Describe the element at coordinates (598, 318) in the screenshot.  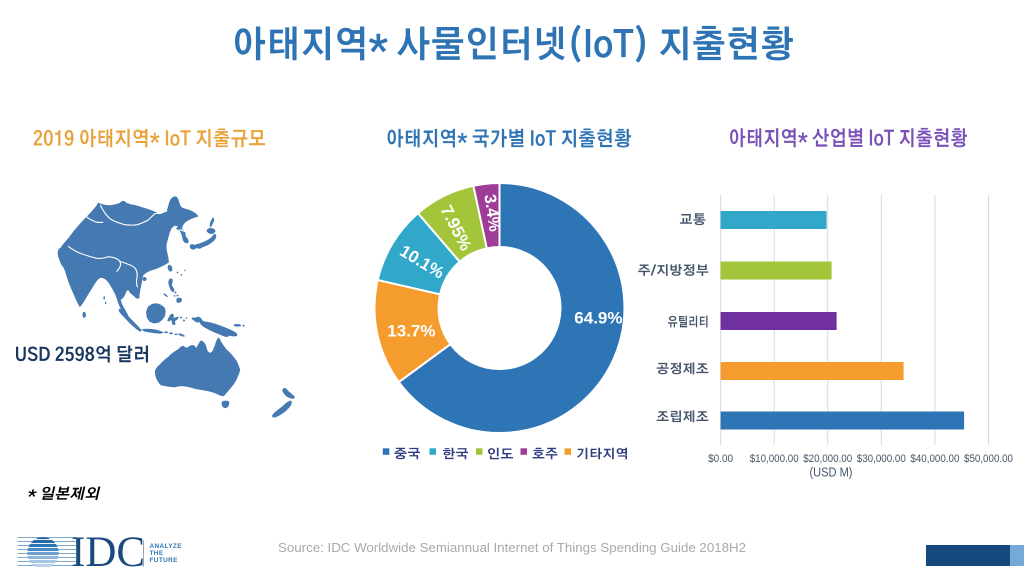
I see `svg-text: 64.9%` at that location.